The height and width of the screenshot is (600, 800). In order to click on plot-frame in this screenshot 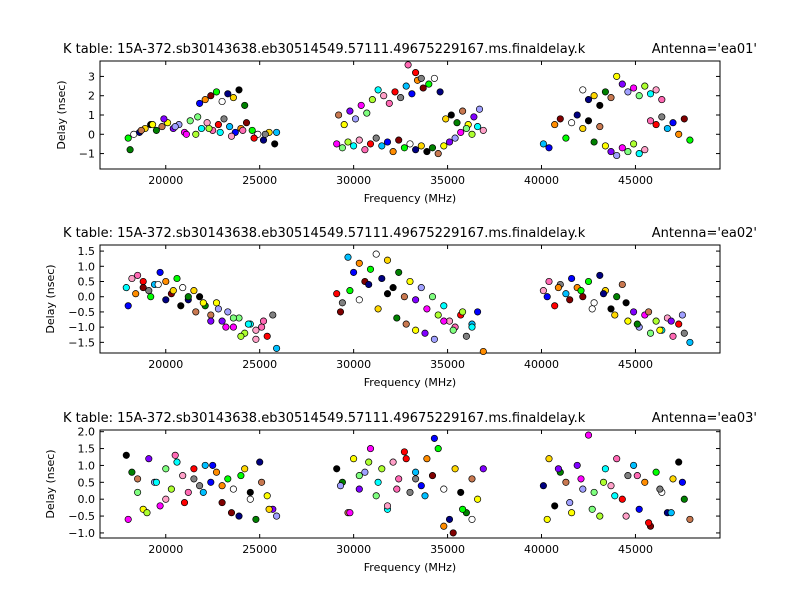, I will do `click(410, 484)`.